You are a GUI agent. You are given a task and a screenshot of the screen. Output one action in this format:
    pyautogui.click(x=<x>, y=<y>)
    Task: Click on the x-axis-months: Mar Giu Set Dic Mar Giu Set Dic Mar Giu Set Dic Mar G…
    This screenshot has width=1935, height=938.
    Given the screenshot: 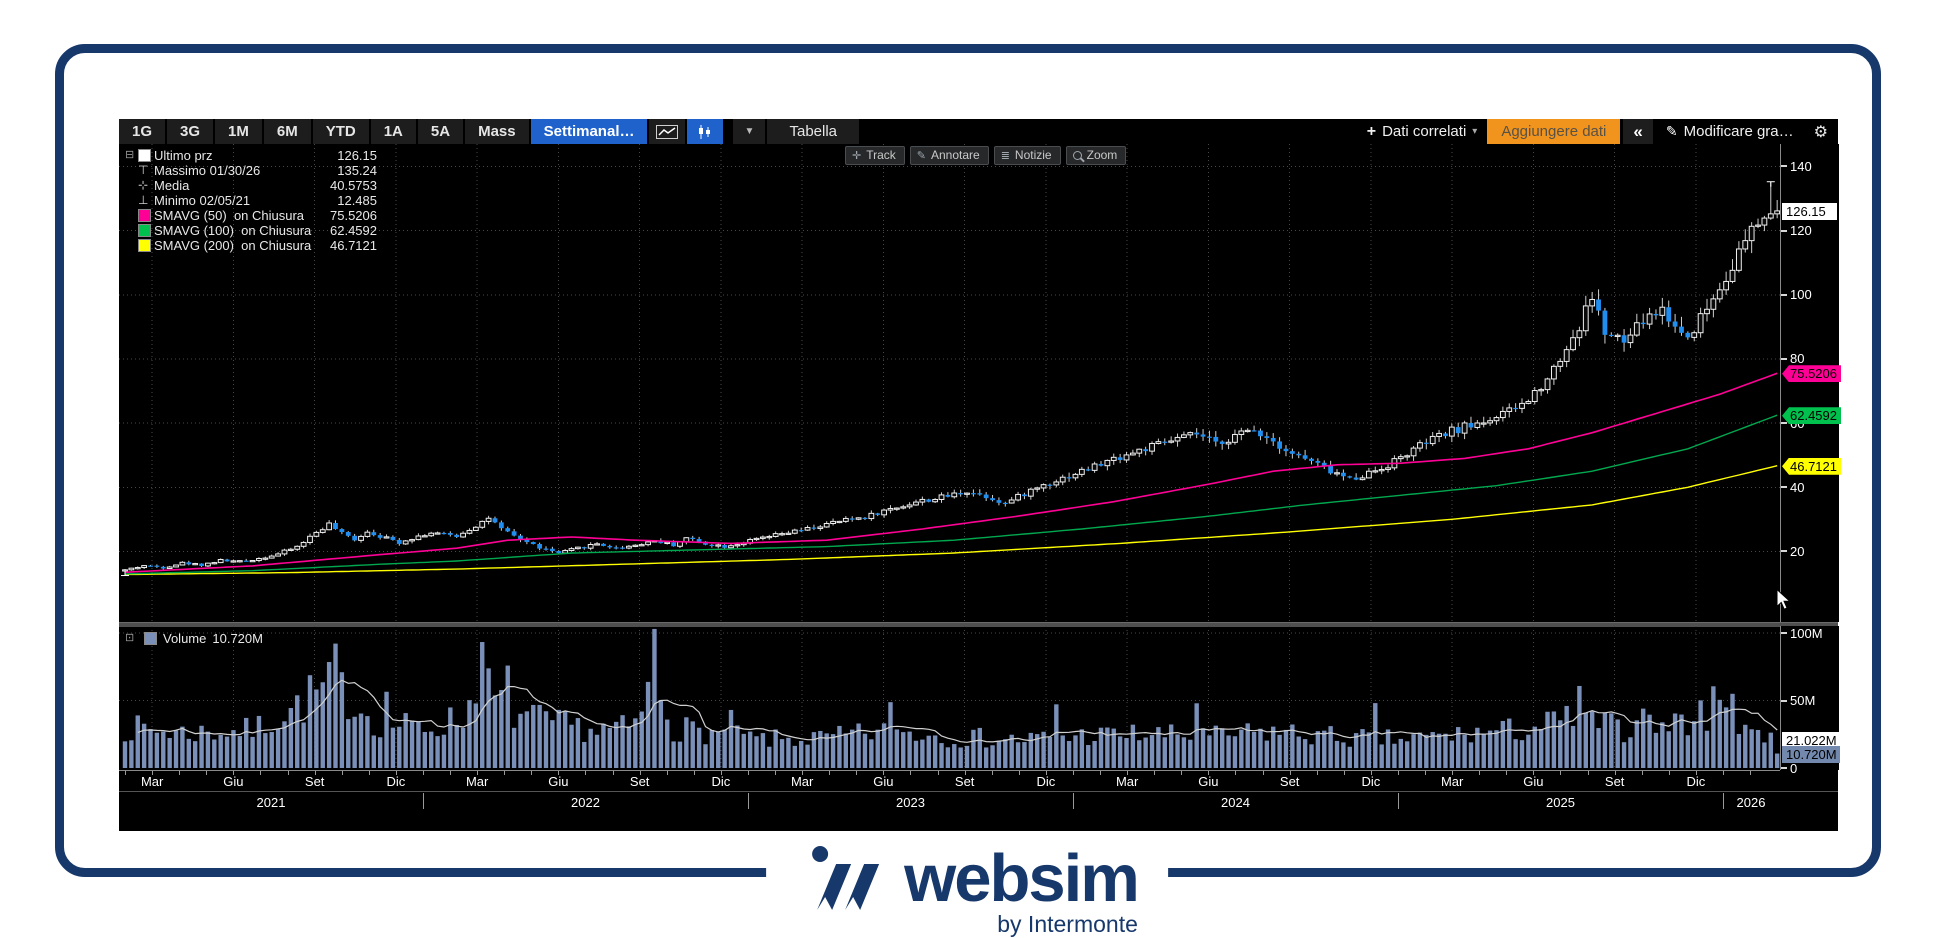 What is the action you would take?
    pyautogui.click(x=949, y=781)
    